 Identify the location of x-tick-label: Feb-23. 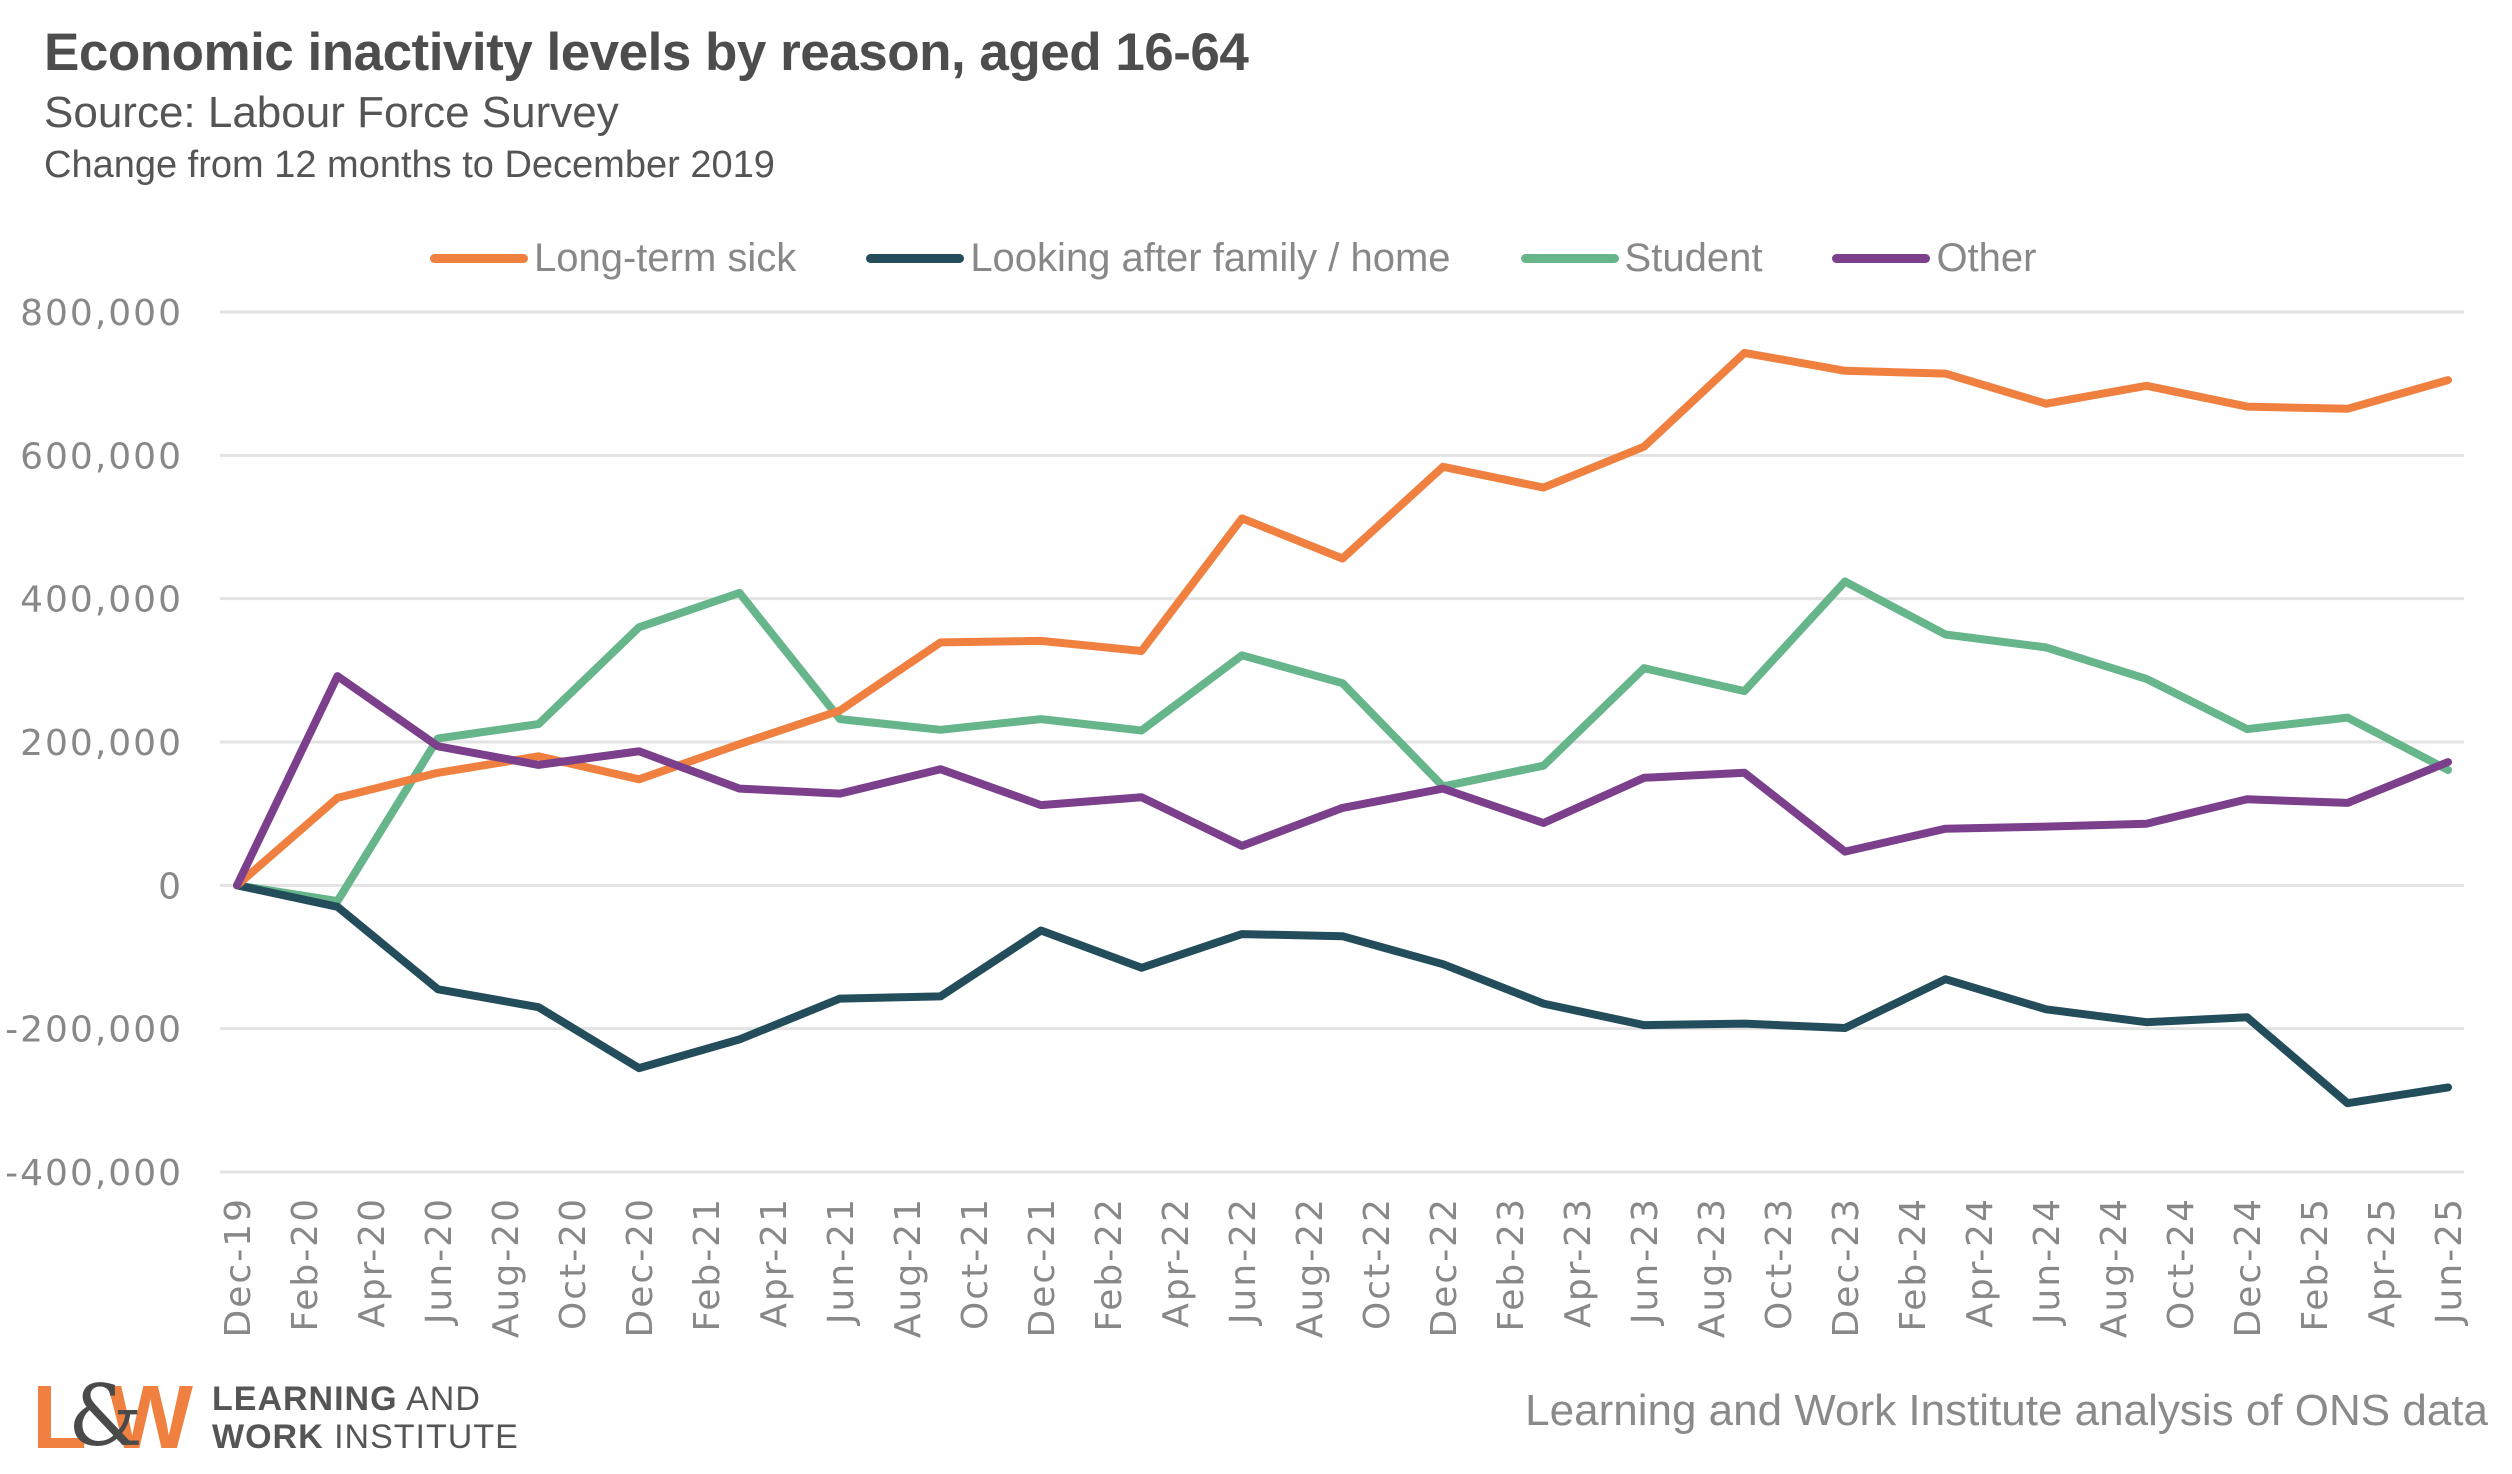
(1511, 1264).